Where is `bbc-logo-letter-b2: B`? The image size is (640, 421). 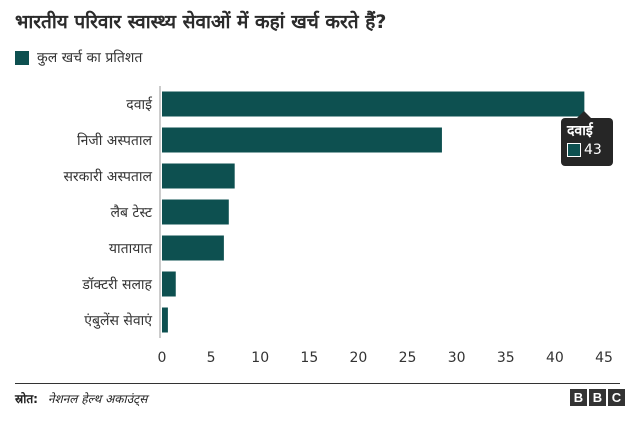 bbc-logo-letter-b2: B is located at coordinates (597, 397).